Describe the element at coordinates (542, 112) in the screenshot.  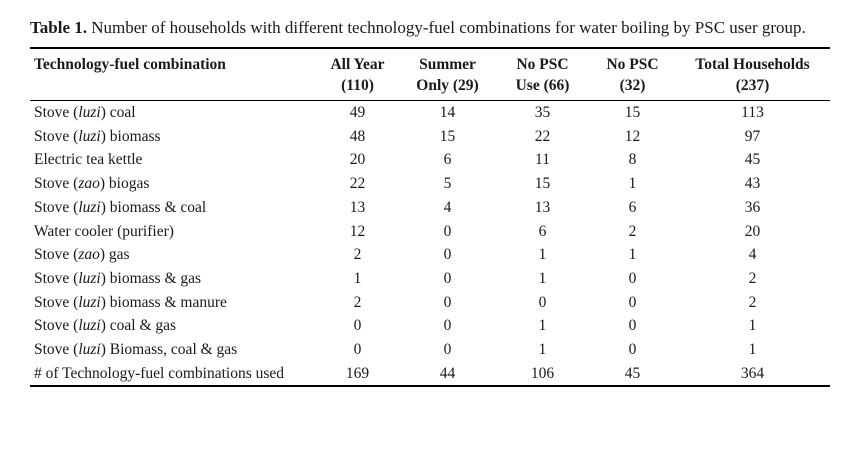
I see `cell-no-psc-use: 35` at that location.